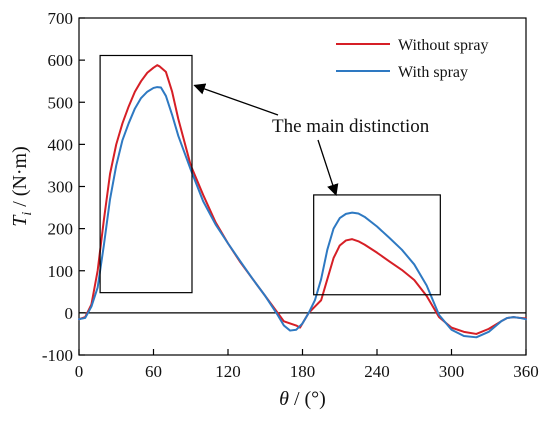 The width and height of the screenshot is (550, 422). Describe the element at coordinates (61, 187) in the screenshot. I see `y-tick-label: 300` at that location.